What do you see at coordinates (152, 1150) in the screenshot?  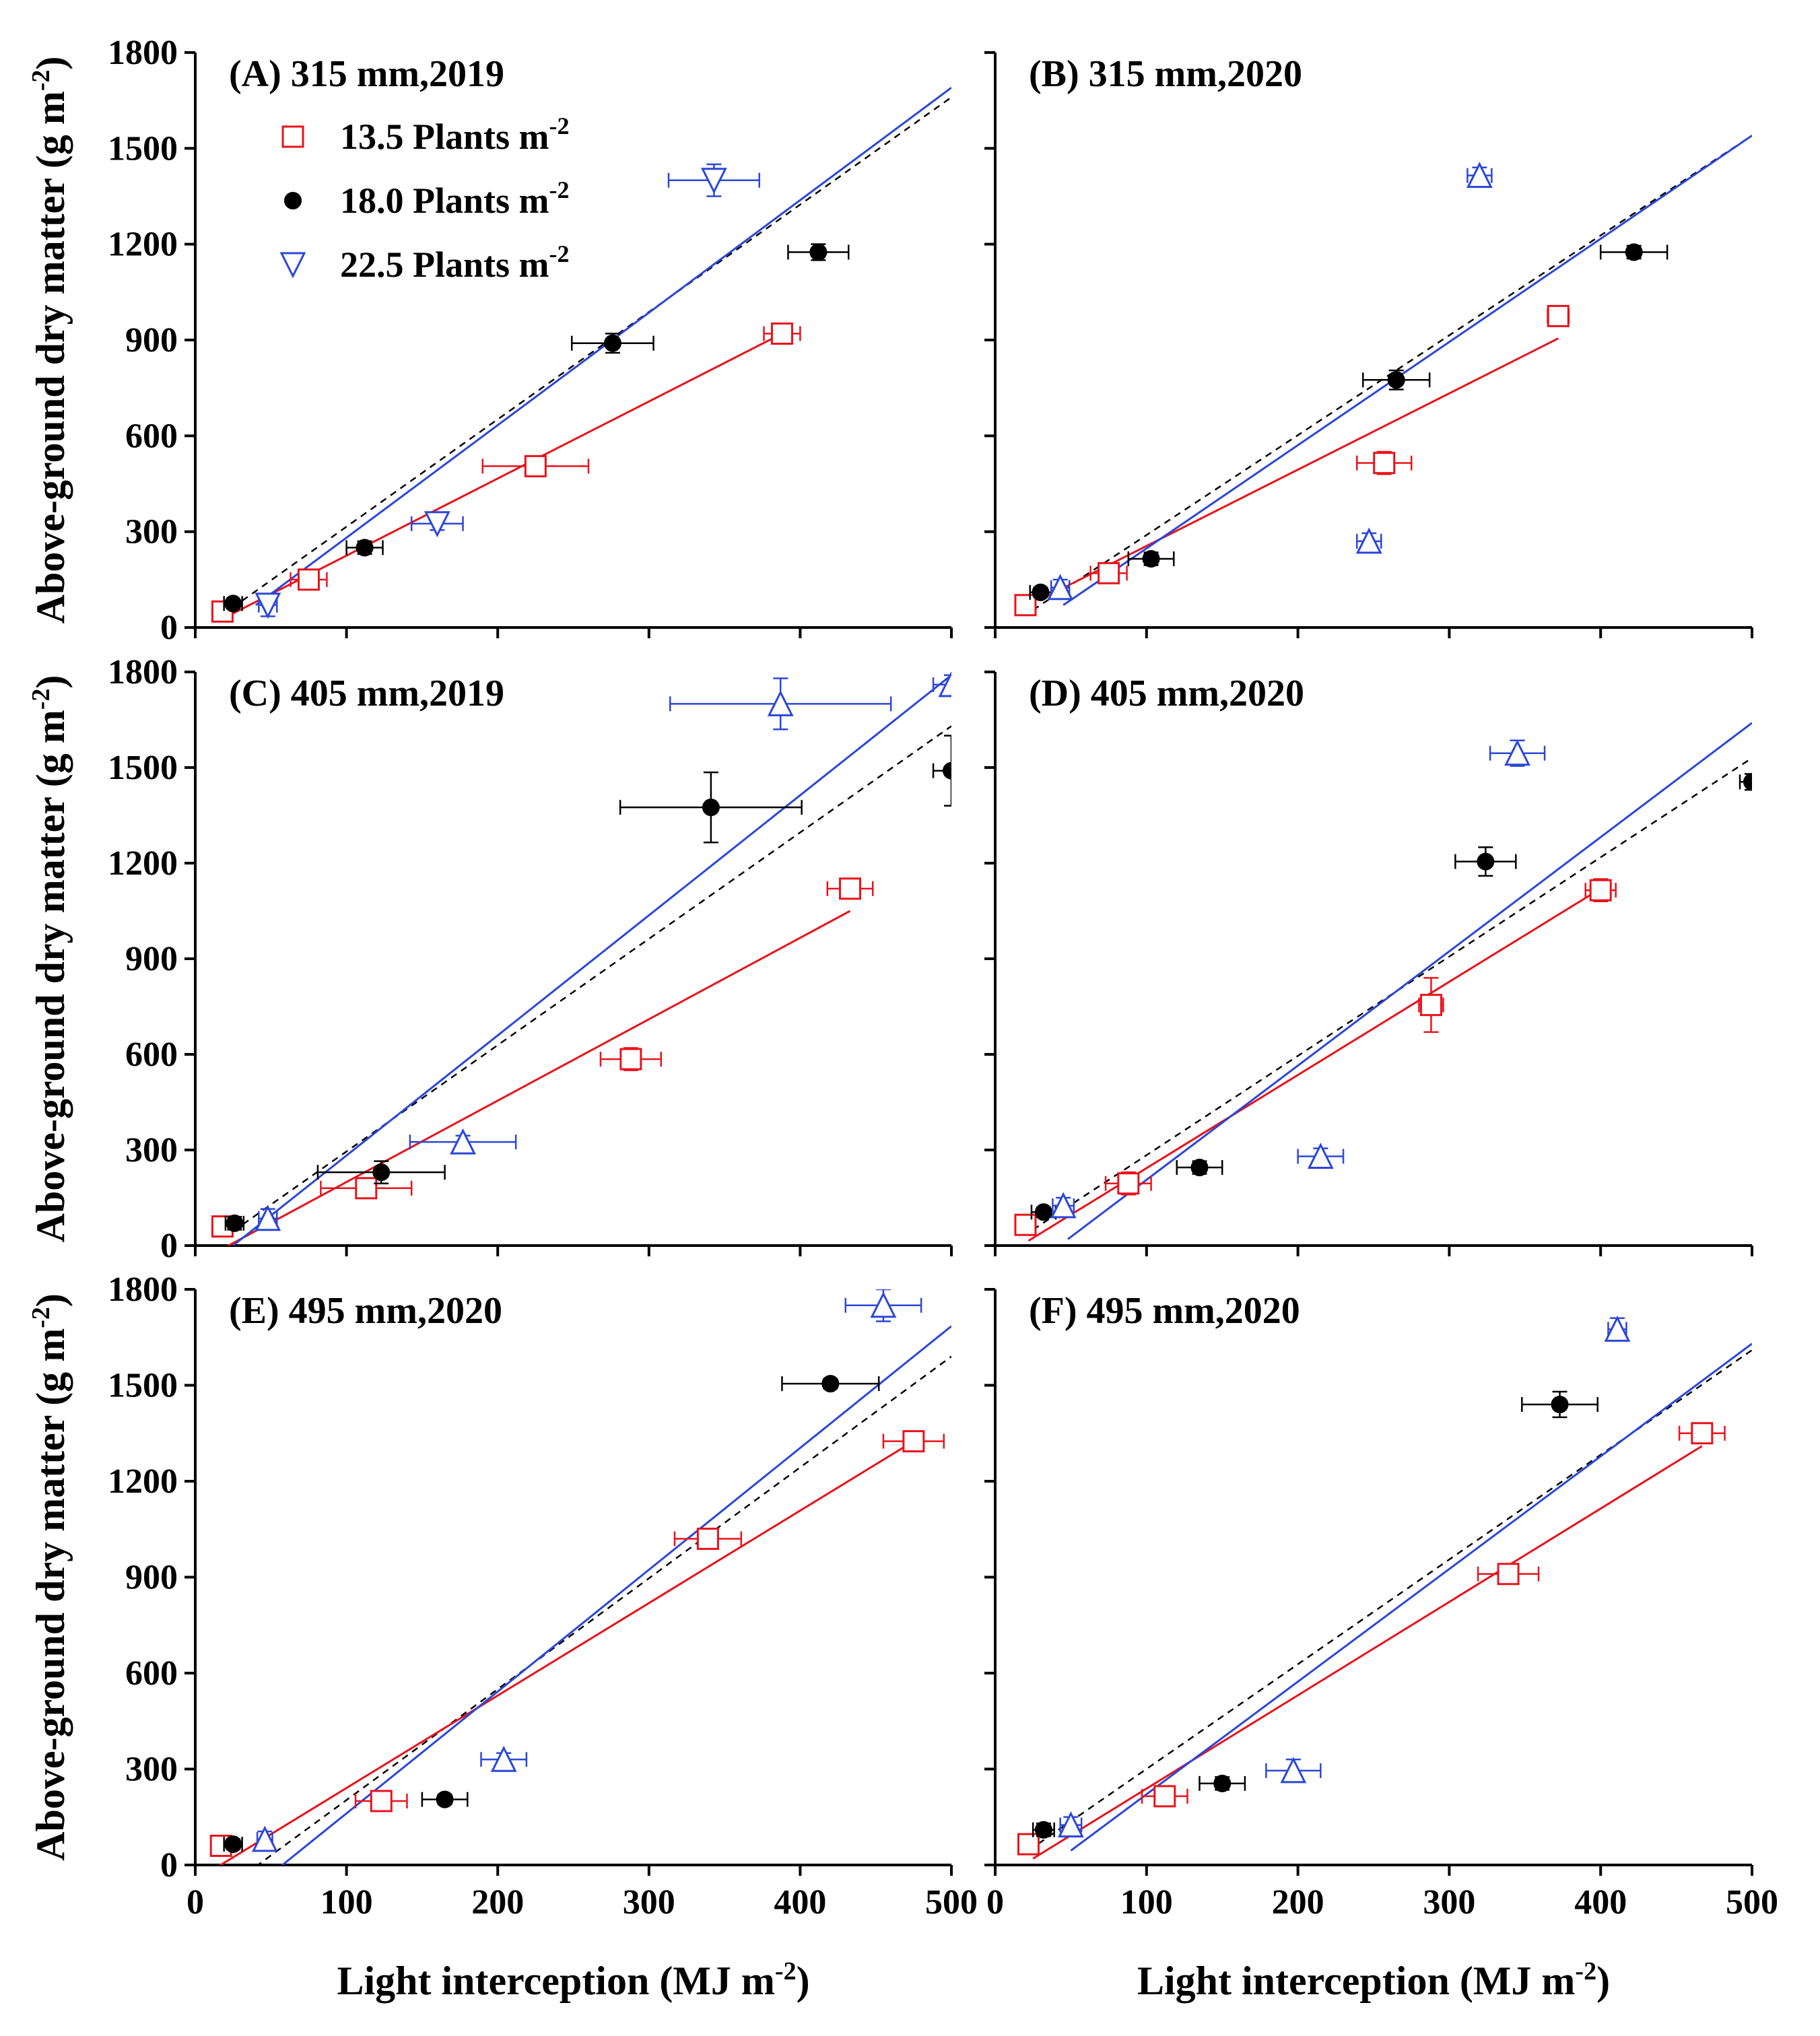 I see `y-tick-label: 300` at bounding box center [152, 1150].